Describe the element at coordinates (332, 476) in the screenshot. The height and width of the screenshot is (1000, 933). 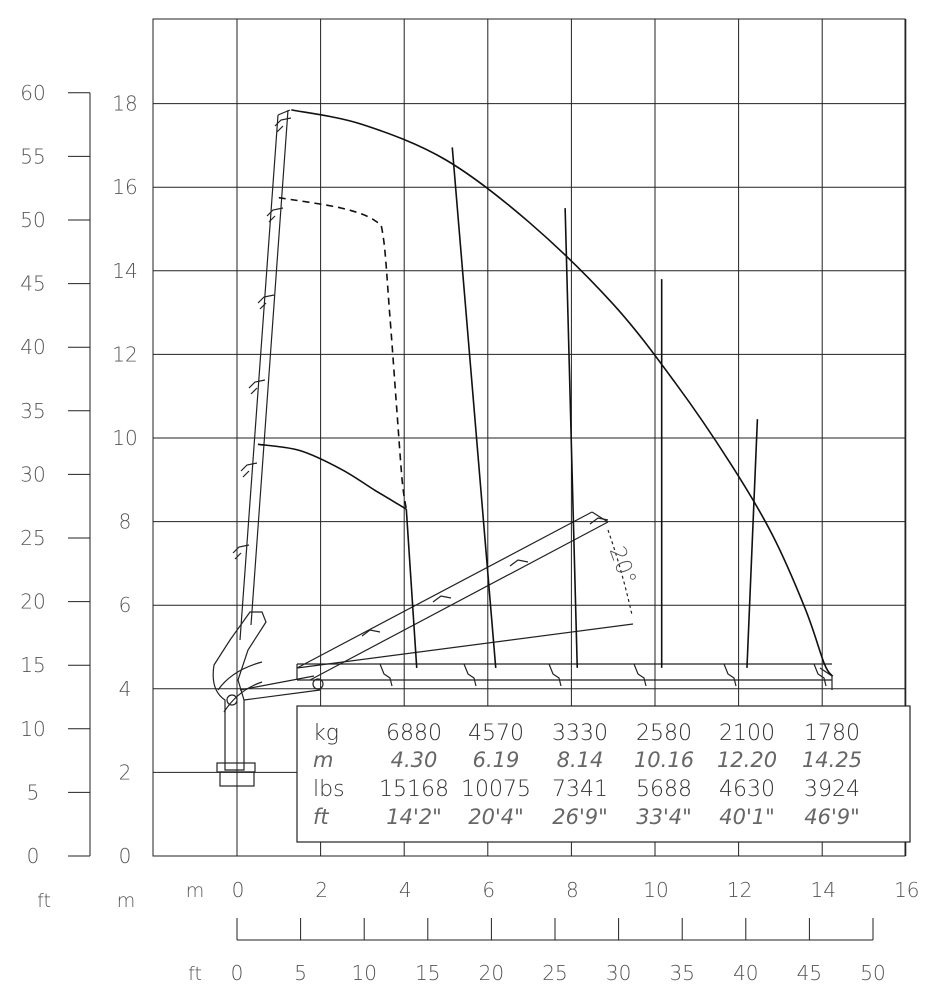
I see `inner-reach-curve` at that location.